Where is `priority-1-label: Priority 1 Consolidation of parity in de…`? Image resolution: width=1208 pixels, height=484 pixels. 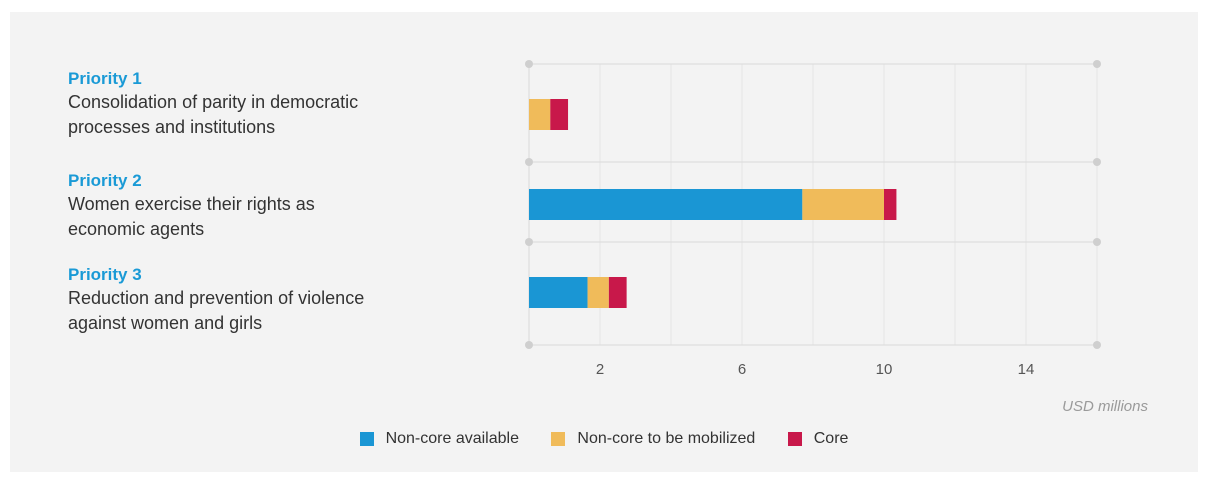
priority-1-label: Priority 1 Consolidation of parity in de… is located at coordinates (278, 104).